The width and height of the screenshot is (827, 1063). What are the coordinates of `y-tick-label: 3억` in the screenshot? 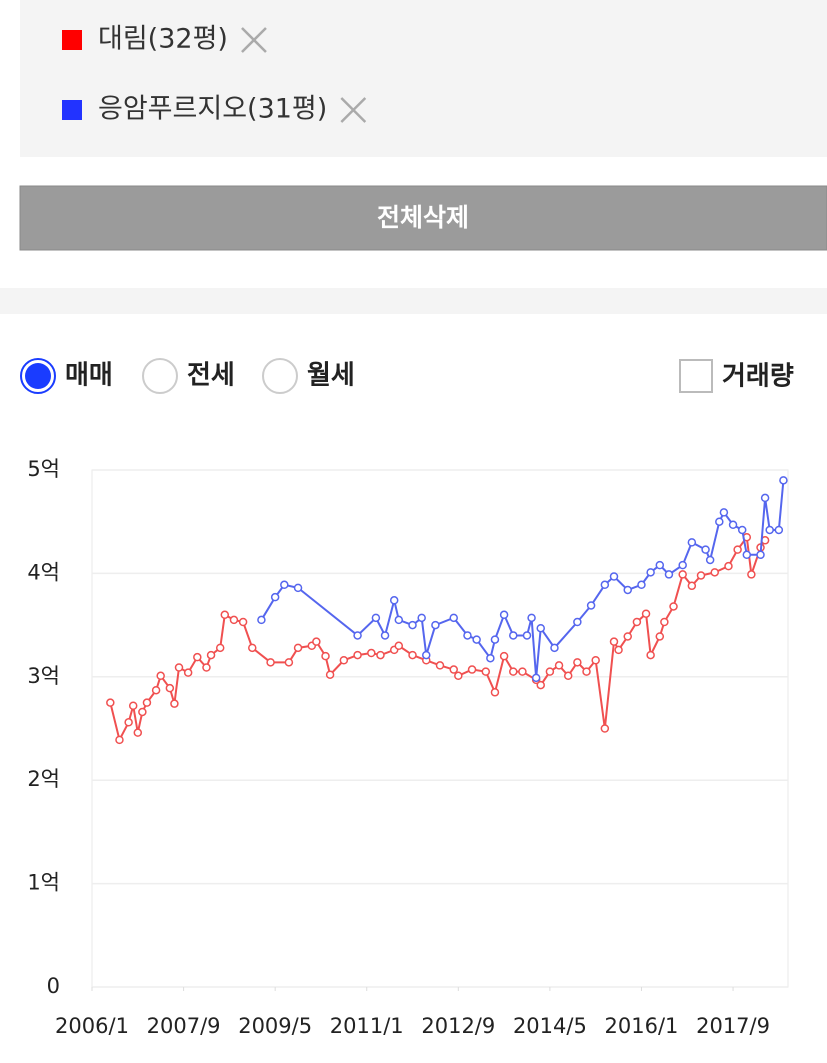 It's located at (43, 676).